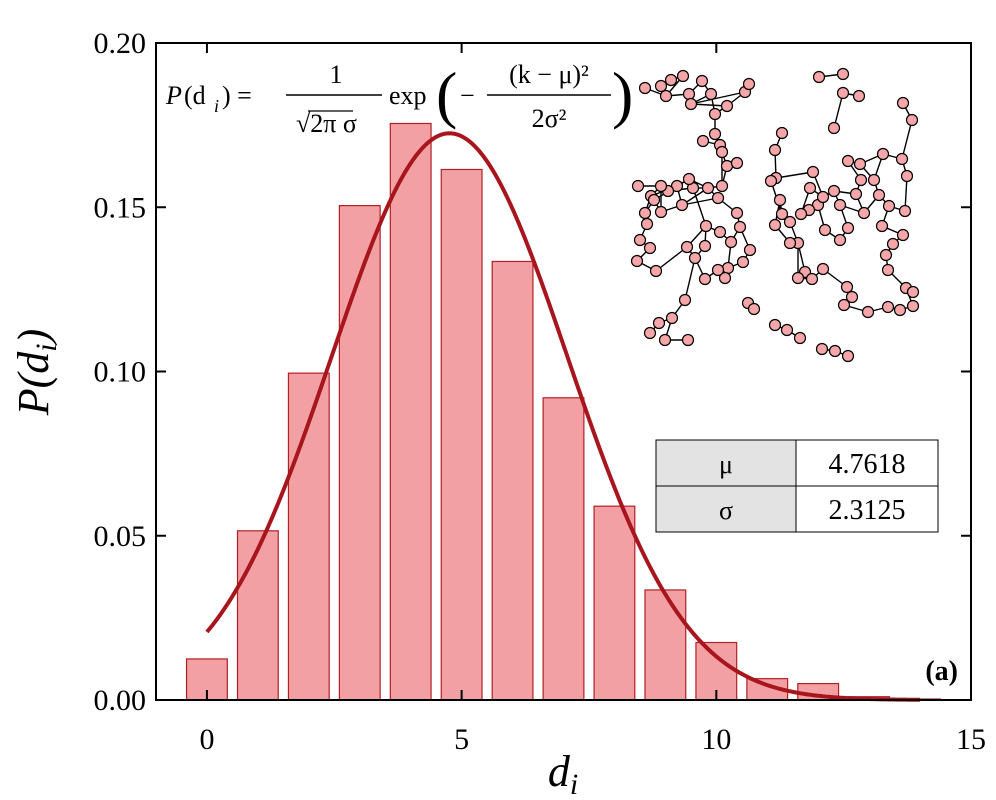  I want to click on panel-label: (a), so click(941, 671).